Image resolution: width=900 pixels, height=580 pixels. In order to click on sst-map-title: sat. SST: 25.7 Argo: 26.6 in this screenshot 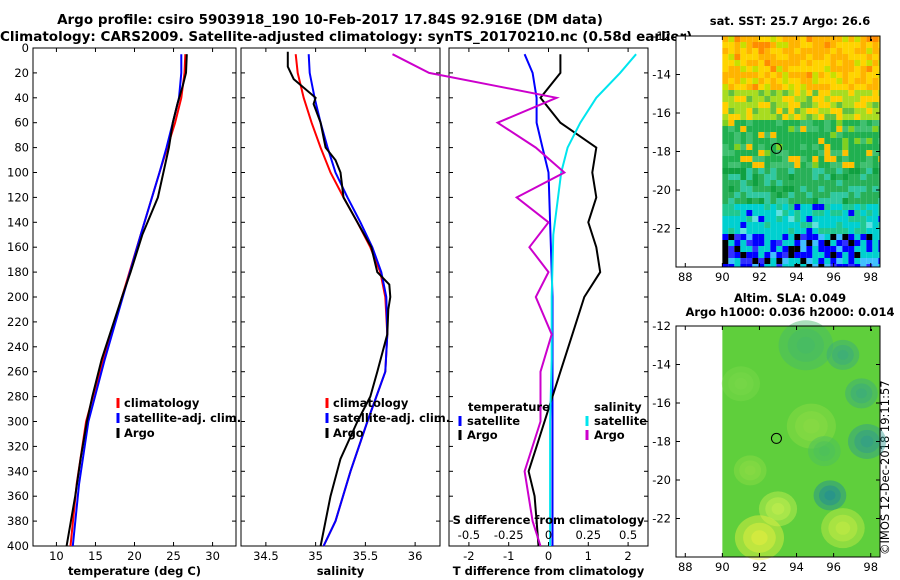, I will do `click(790, 21)`.